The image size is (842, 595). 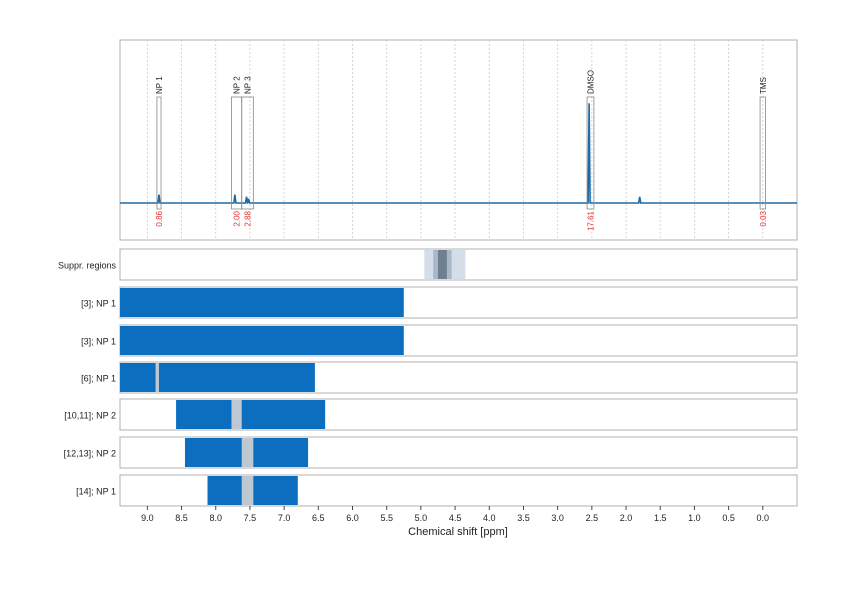 What do you see at coordinates (455, 518) in the screenshot?
I see `x-tick-label: 4.5` at bounding box center [455, 518].